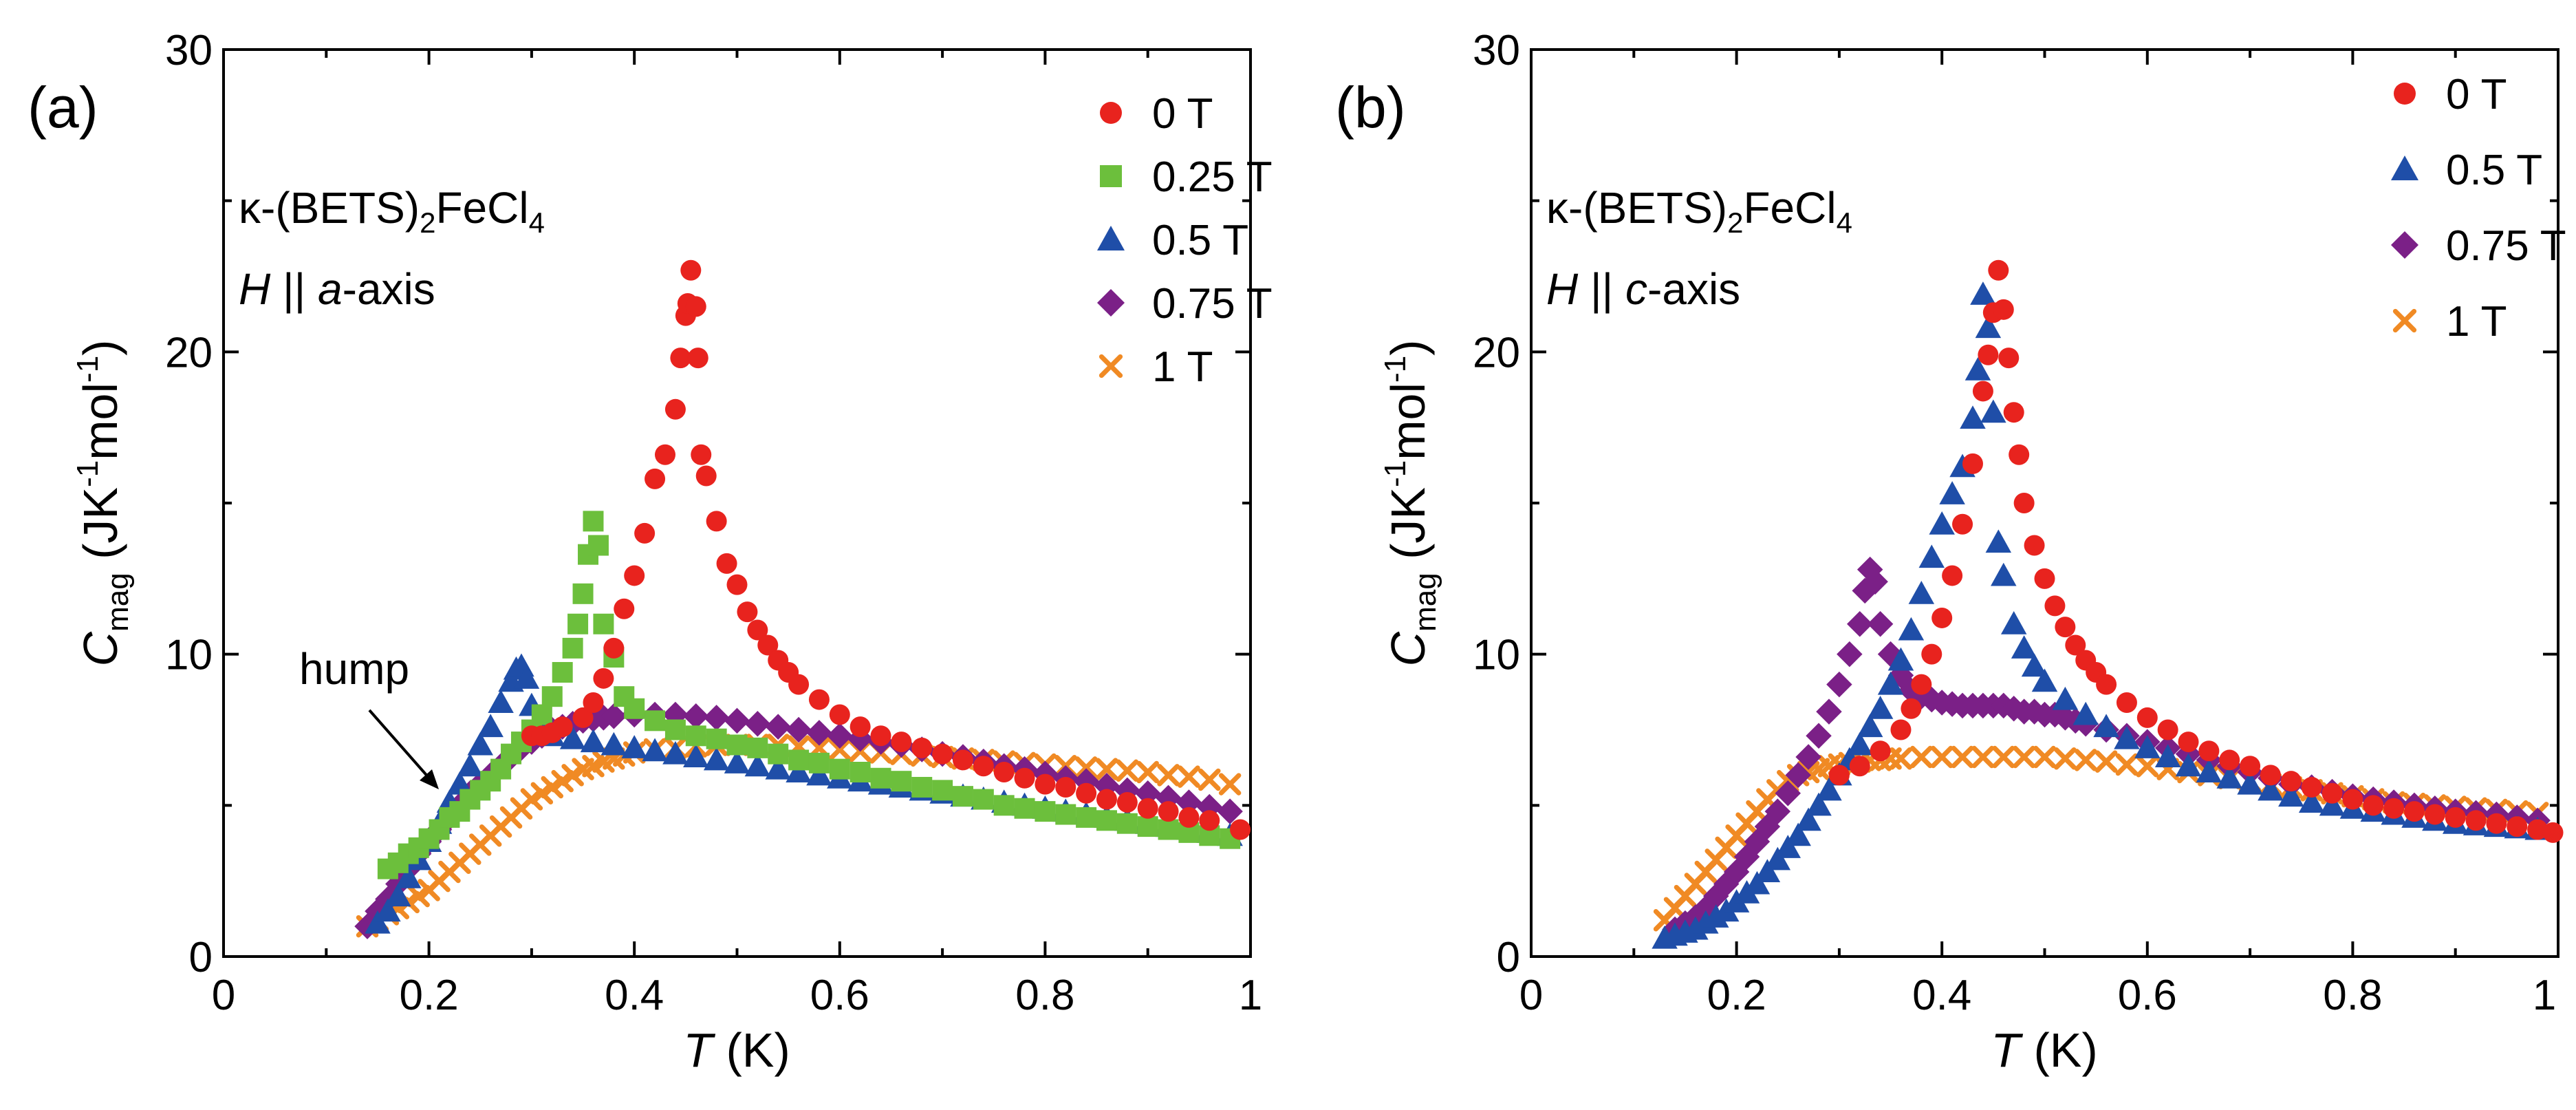 Image resolution: width=2576 pixels, height=1110 pixels. Describe the element at coordinates (2506, 246) in the screenshot. I see `legend-label-0-75t: 0.75 T` at that location.